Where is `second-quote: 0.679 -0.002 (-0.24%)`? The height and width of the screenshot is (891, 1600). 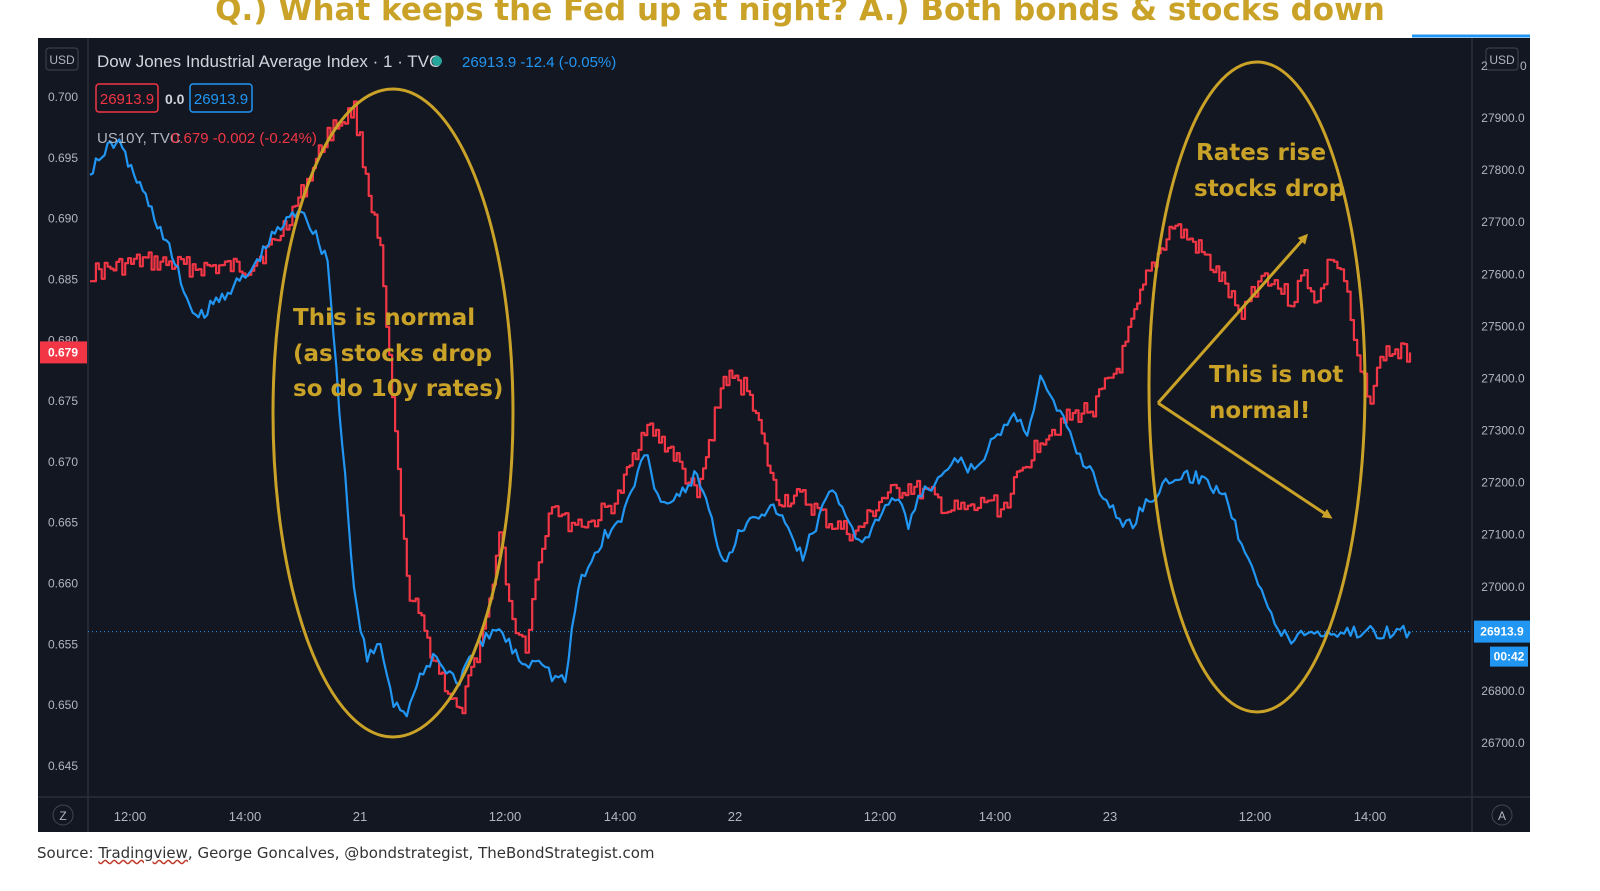 second-quote: 0.679 -0.002 (-0.24%) is located at coordinates (244, 138).